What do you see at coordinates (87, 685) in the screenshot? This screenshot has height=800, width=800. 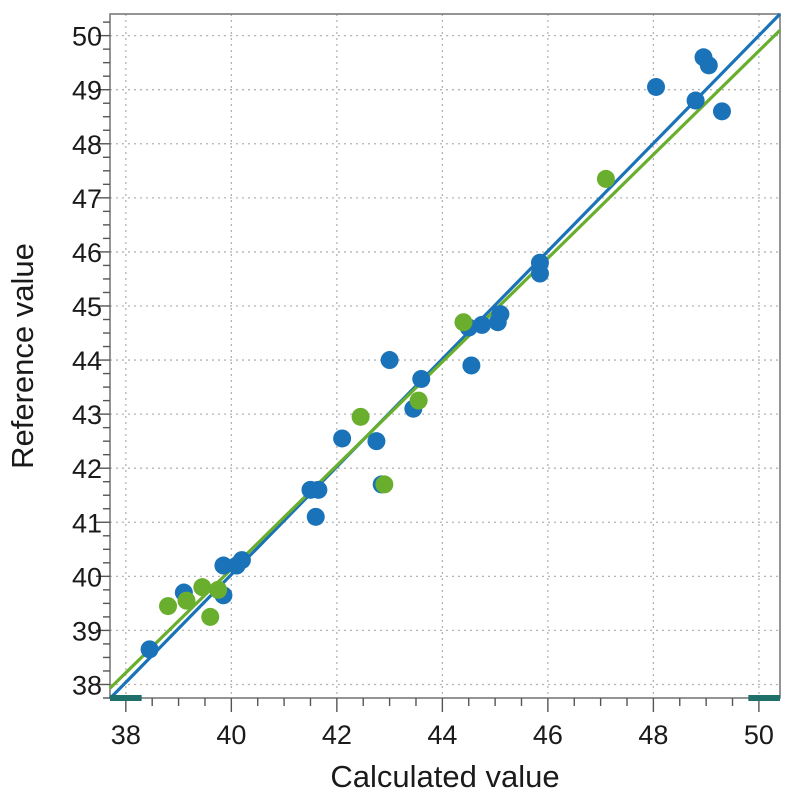 I see `y-tick-label: 38` at bounding box center [87, 685].